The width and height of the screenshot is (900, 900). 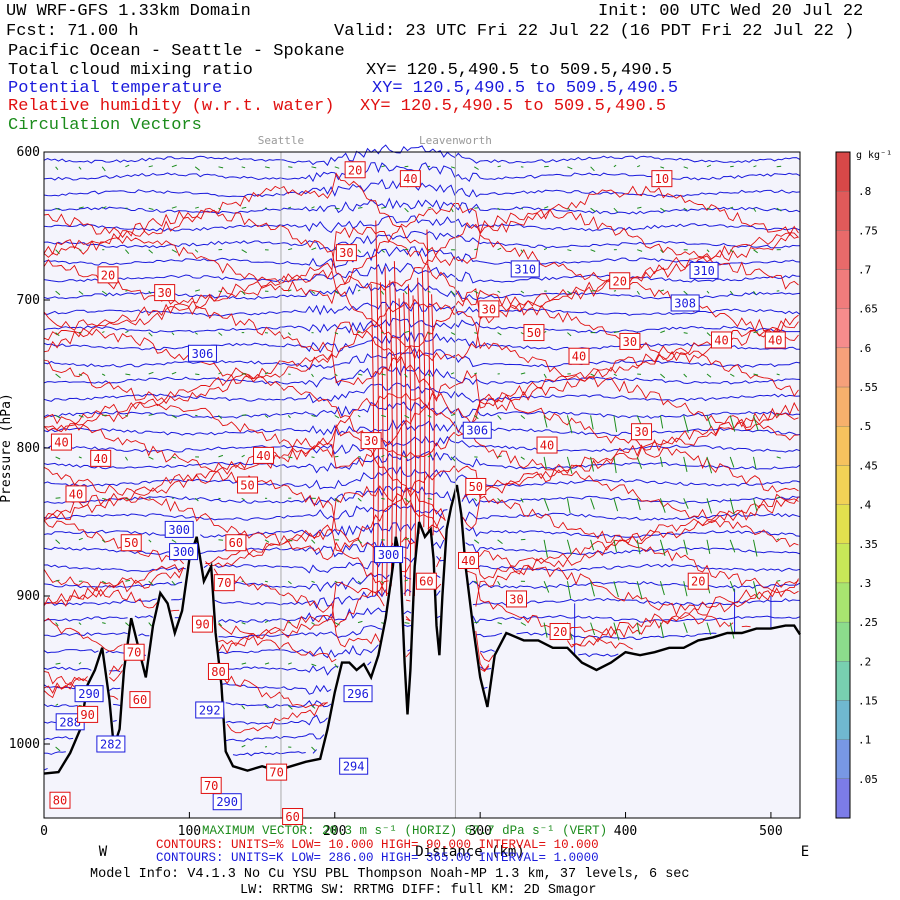 What do you see at coordinates (28, 448) in the screenshot?
I see `y-tick-label: 800` at bounding box center [28, 448].